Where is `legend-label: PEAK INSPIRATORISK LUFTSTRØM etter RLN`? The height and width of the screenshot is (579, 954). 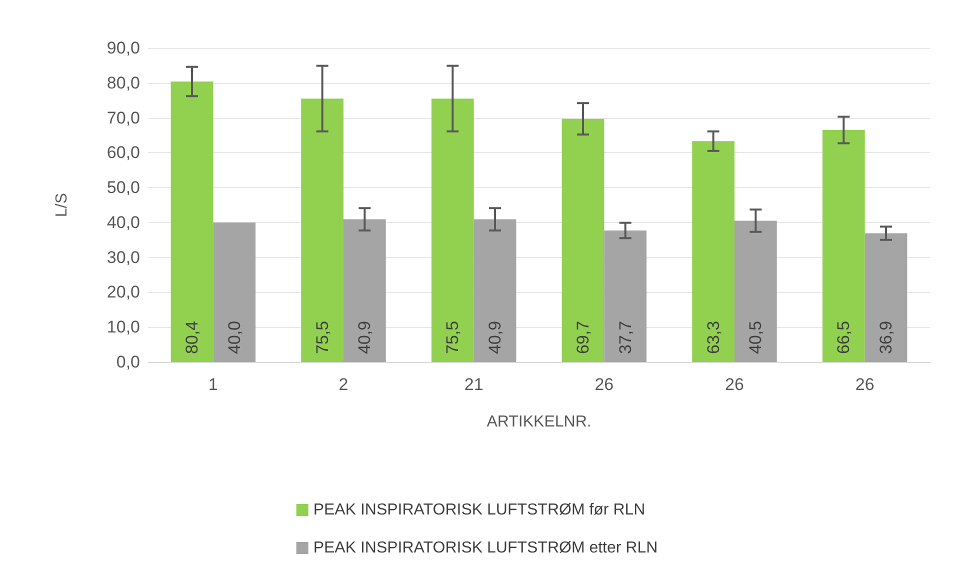 legend-label: PEAK INSPIRATORISK LUFTSTRØM etter RLN is located at coordinates (485, 548).